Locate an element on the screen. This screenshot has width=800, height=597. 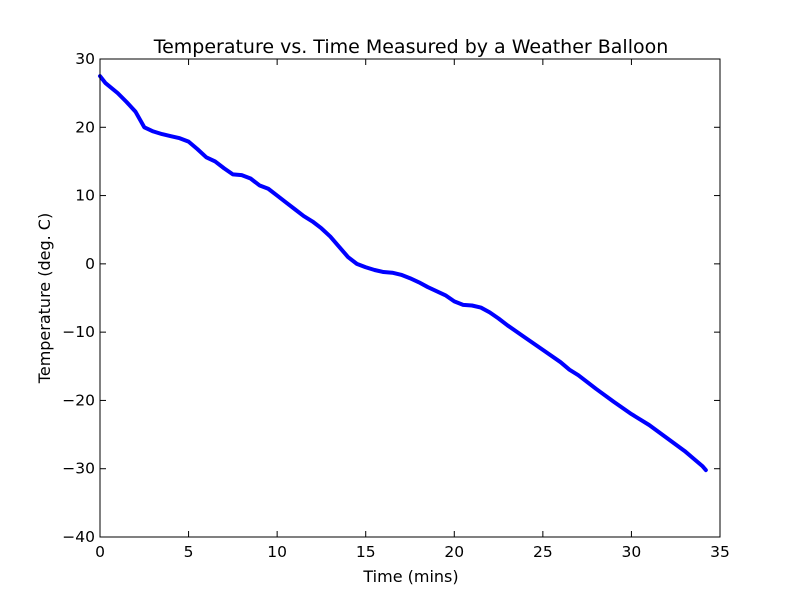
x-tick-label: 30 is located at coordinates (632, 552).